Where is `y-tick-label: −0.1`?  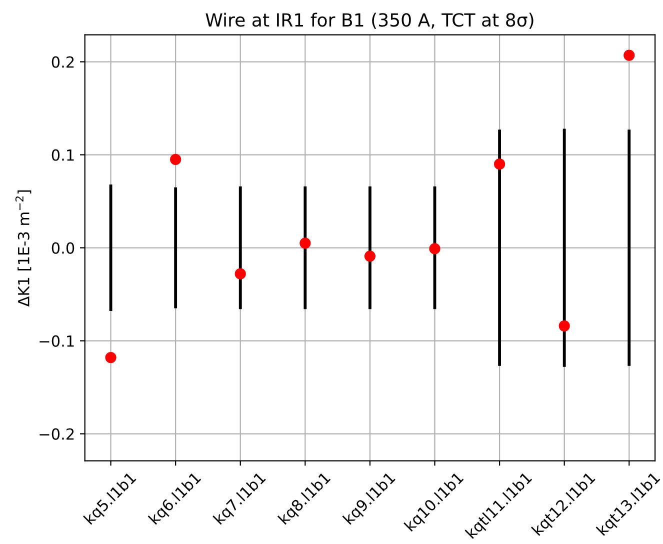
y-tick-label: −0.1 is located at coordinates (57, 341).